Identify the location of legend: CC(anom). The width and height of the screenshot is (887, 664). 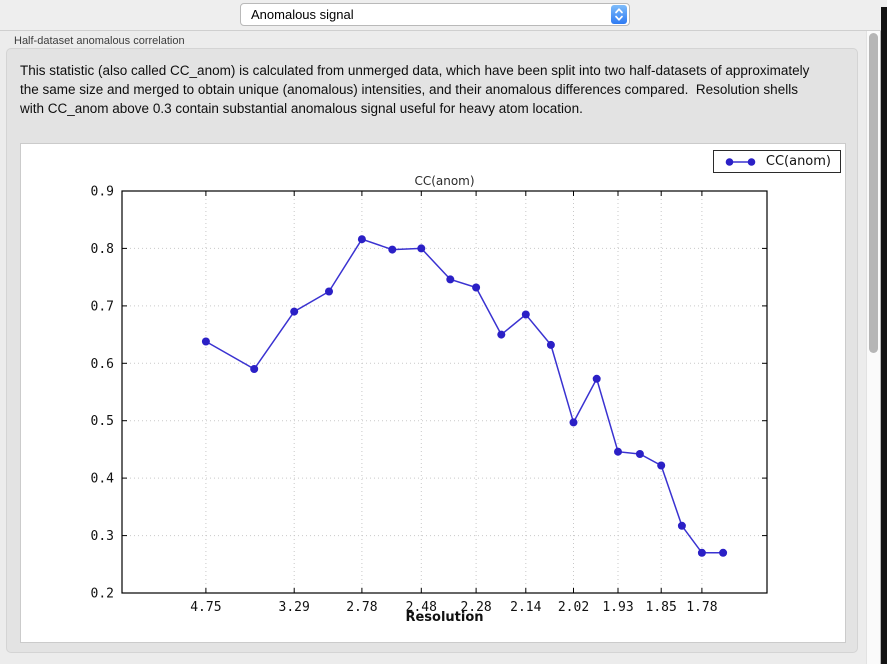
(776, 161).